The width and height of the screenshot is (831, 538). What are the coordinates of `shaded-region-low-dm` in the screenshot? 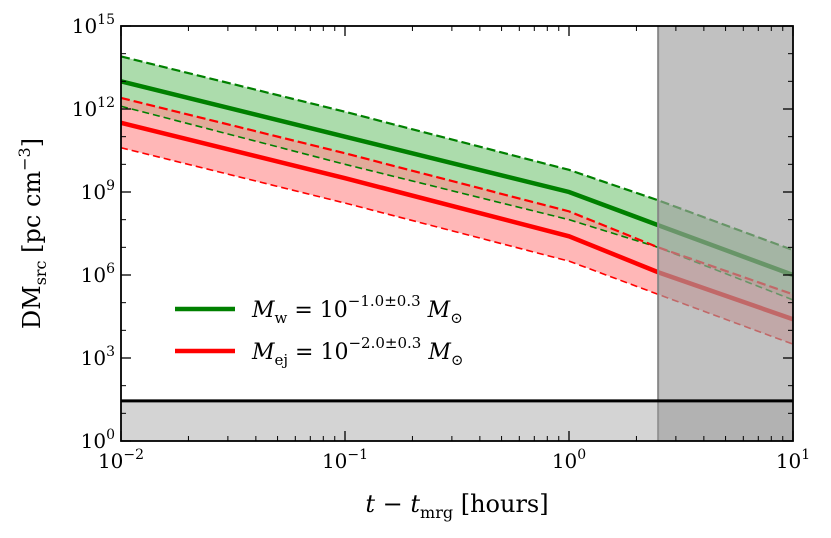 It's located at (457, 420).